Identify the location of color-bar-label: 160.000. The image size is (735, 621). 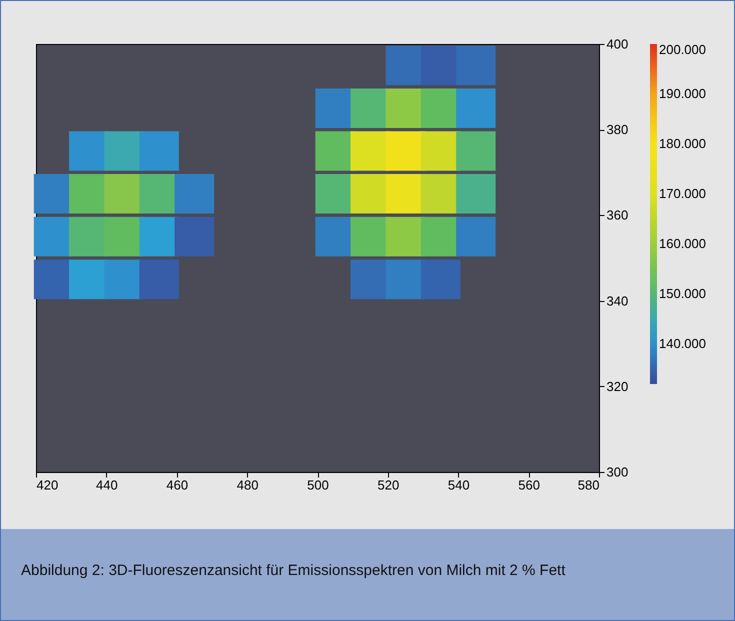
(682, 243).